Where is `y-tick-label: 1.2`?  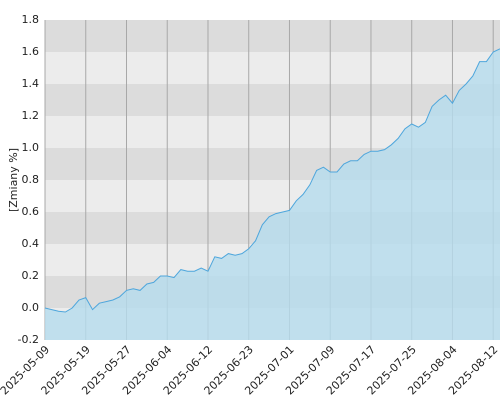 y-tick-label: 1.2 is located at coordinates (31, 115).